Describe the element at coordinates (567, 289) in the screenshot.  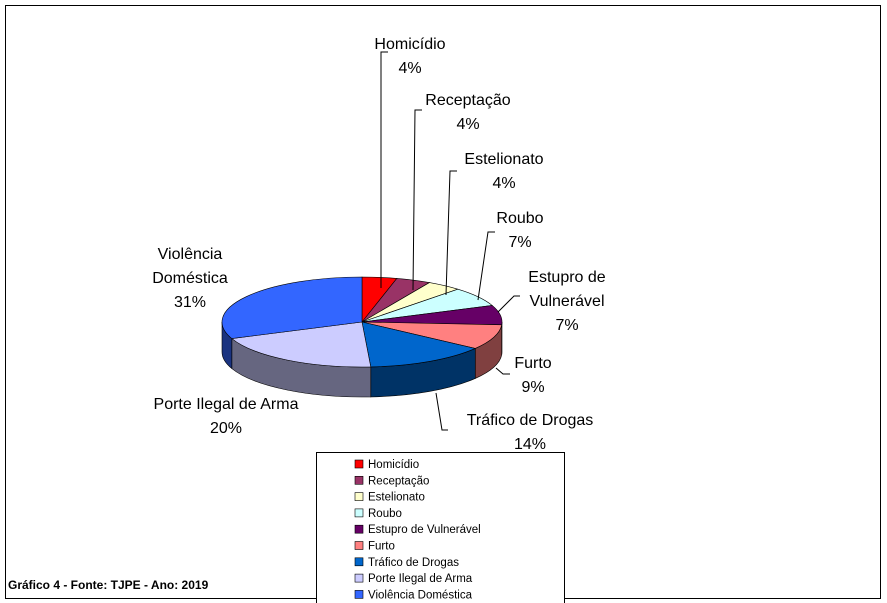
I see `category-label: Estupro de Vulnerável` at that location.